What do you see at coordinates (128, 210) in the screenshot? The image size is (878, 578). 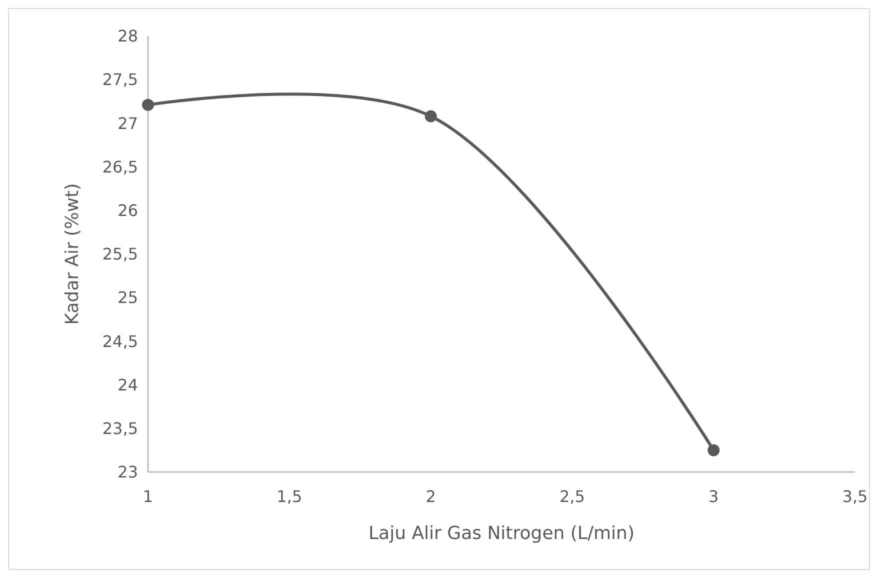 I see `y-tick-label: 26` at bounding box center [128, 210].